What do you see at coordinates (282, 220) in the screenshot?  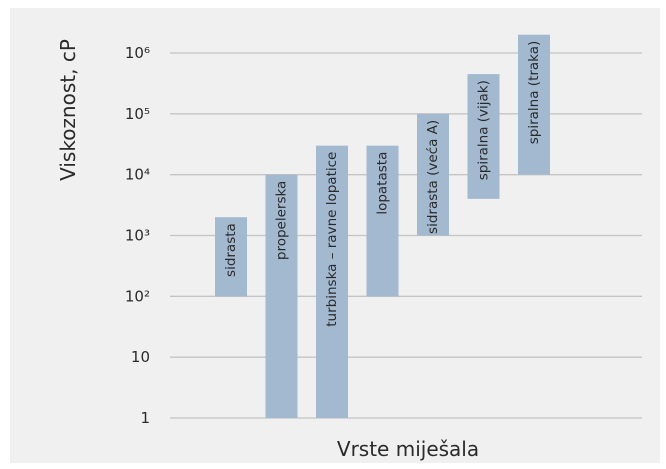 I see `bar-label-2: propelerska` at bounding box center [282, 220].